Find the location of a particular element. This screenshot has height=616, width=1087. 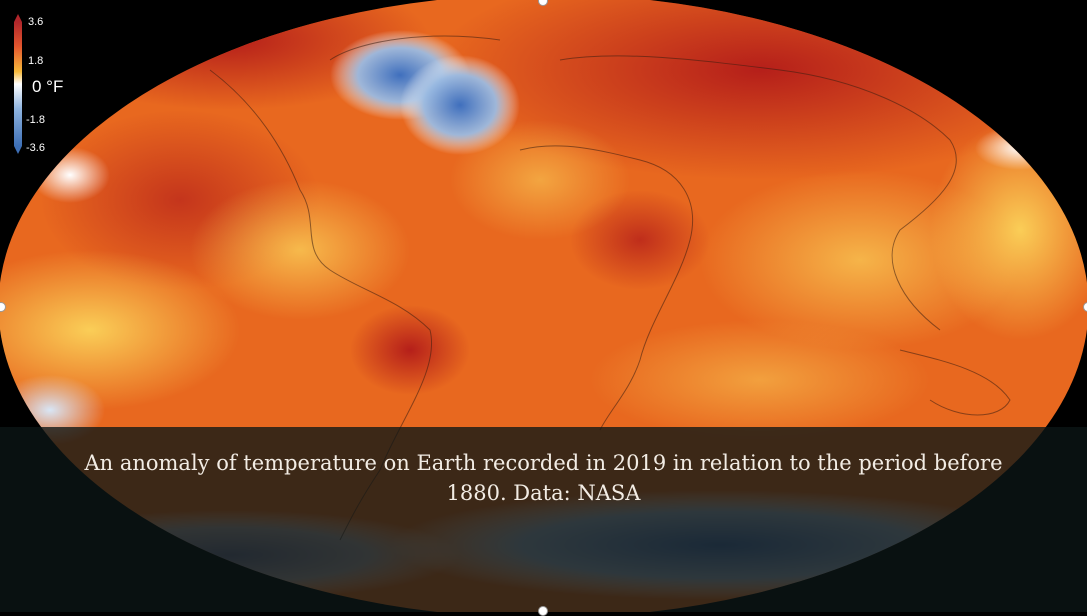

legend-arrow-up is located at coordinates (18, 18).